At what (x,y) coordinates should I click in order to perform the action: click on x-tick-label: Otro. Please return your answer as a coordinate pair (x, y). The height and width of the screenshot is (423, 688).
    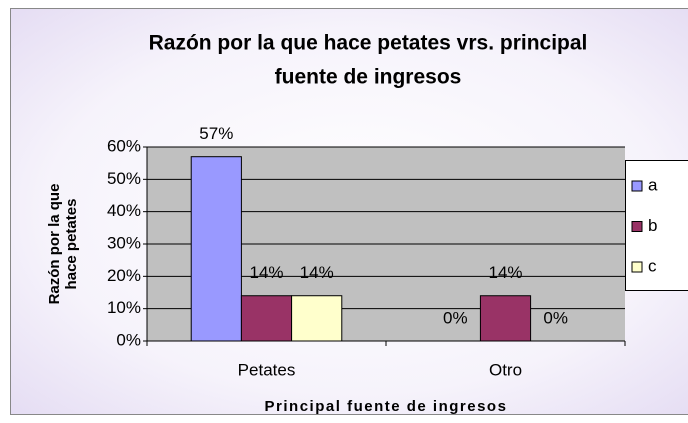
    Looking at the image, I should click on (505, 369).